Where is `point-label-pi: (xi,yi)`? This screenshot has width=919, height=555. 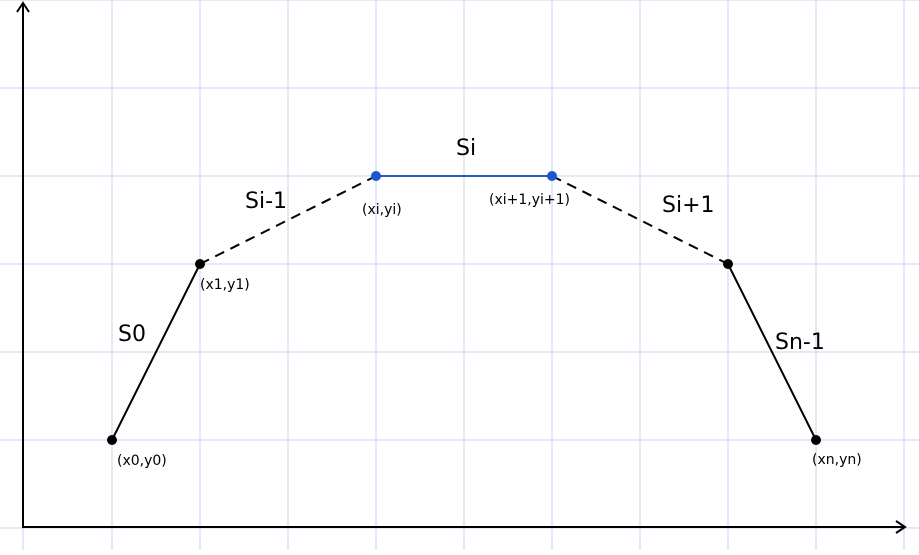
point-label-pi: (xi,yi) is located at coordinates (382, 210).